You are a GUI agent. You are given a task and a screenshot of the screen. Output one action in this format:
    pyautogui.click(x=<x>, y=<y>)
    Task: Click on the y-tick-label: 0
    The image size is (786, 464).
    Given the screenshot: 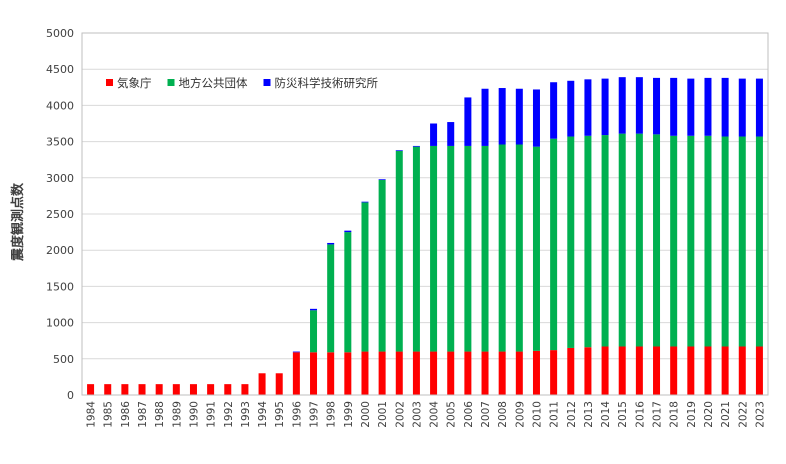 What is the action you would take?
    pyautogui.click(x=70, y=395)
    